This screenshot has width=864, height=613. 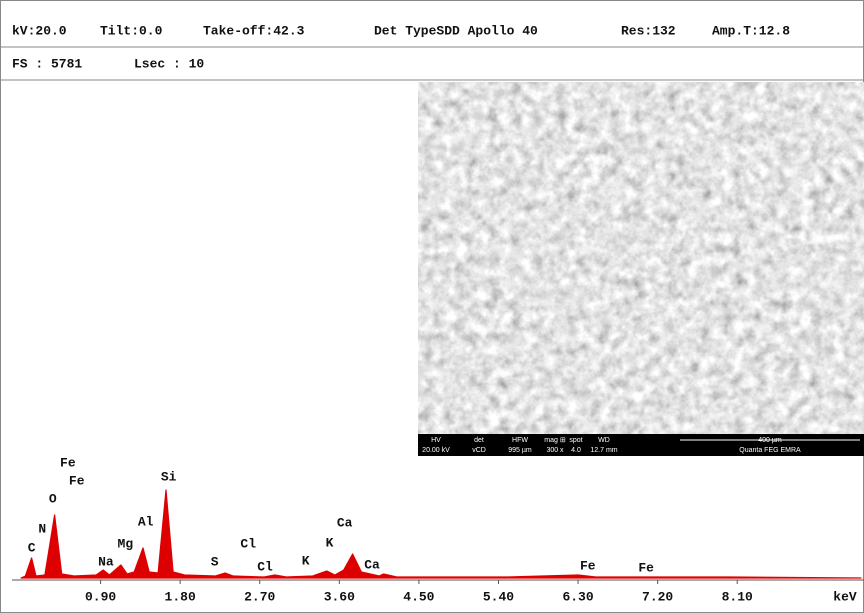 What do you see at coordinates (180, 596) in the screenshot?
I see `x-tick-label: 1.80` at bounding box center [180, 596].